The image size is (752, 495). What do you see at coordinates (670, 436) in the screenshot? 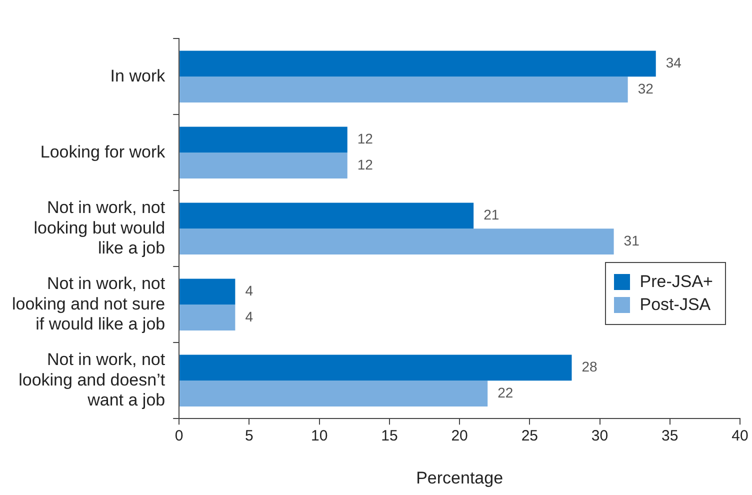
I see `x-tick-label: 35` at bounding box center [670, 436].